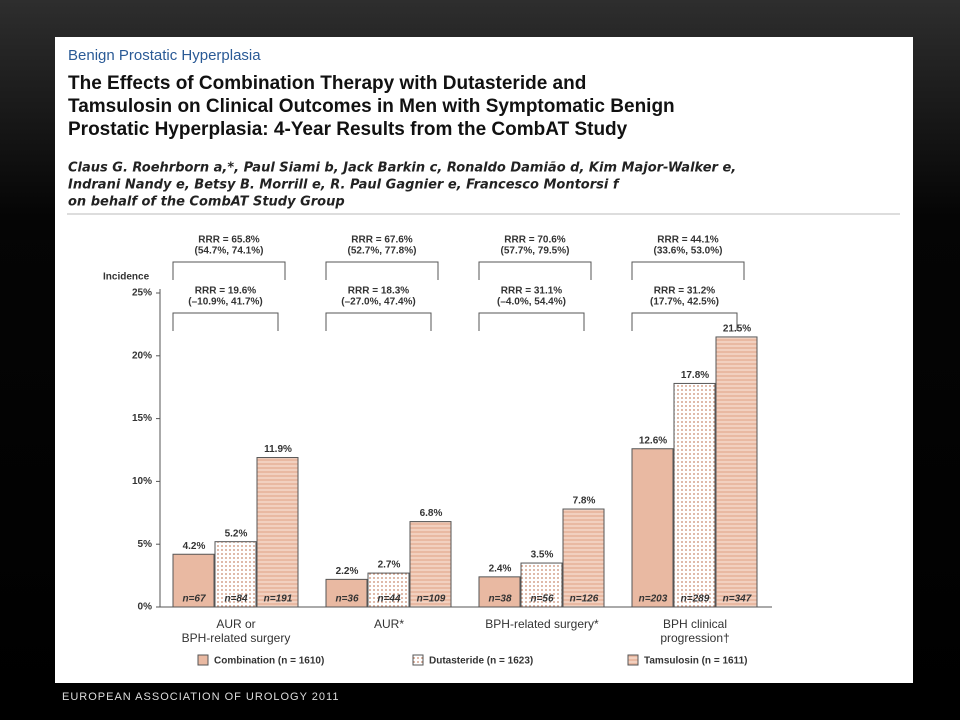 The width and height of the screenshot is (960, 720). Describe the element at coordinates (229, 240) in the screenshot. I see `bracket-label: RRR = 65.8%` at that location.